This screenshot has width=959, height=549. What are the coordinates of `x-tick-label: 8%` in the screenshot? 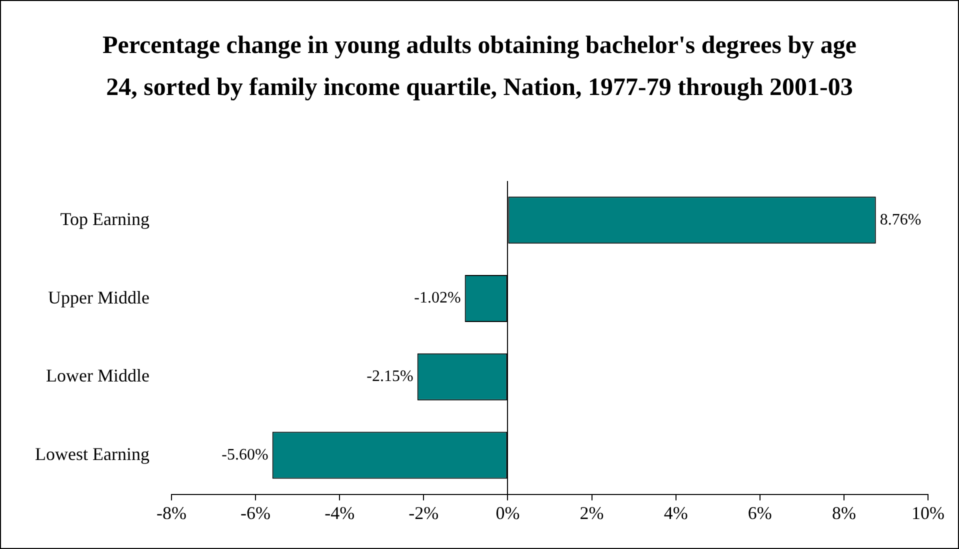 It's located at (844, 512).